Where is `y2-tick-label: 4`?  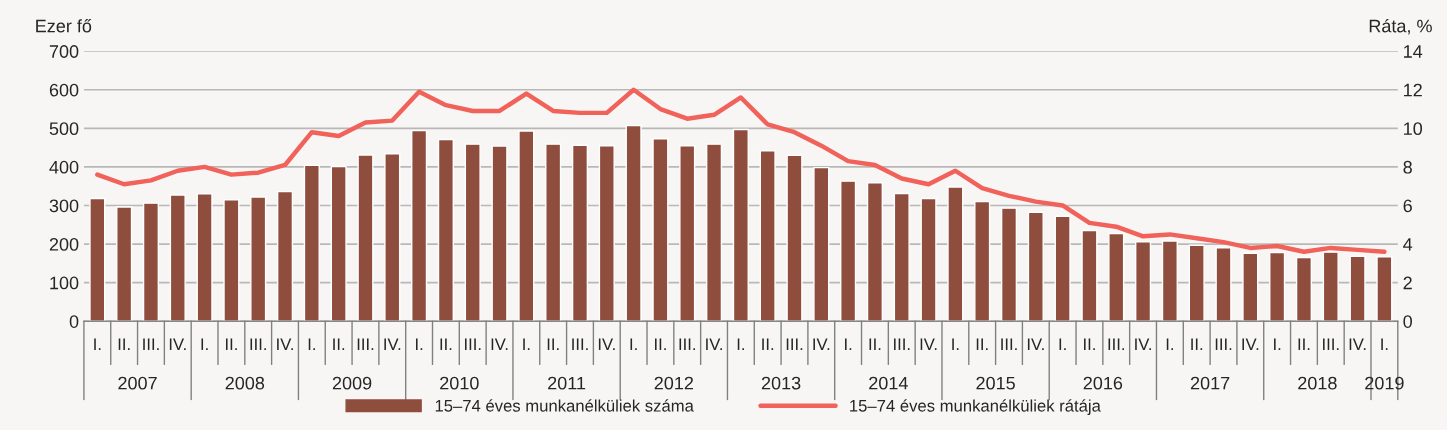
y2-tick-label: 4 is located at coordinates (1408, 244).